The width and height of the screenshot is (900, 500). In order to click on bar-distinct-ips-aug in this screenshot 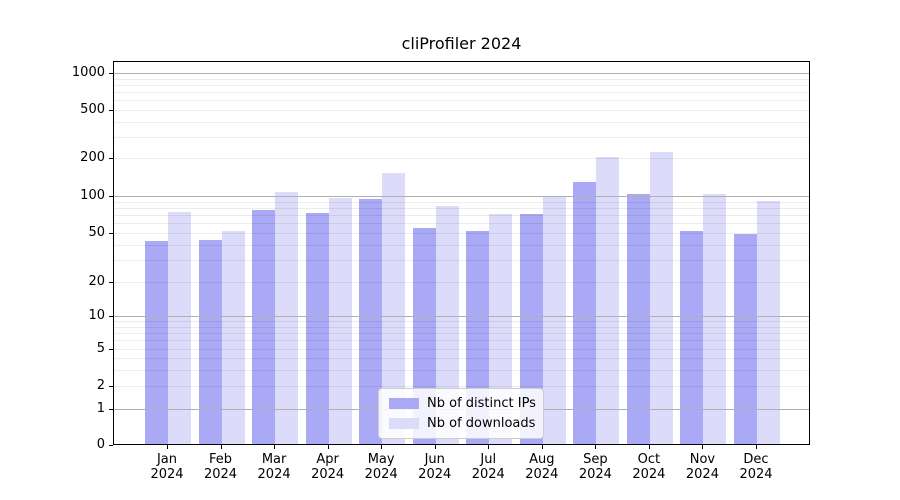, I will do `click(531, 329)`.